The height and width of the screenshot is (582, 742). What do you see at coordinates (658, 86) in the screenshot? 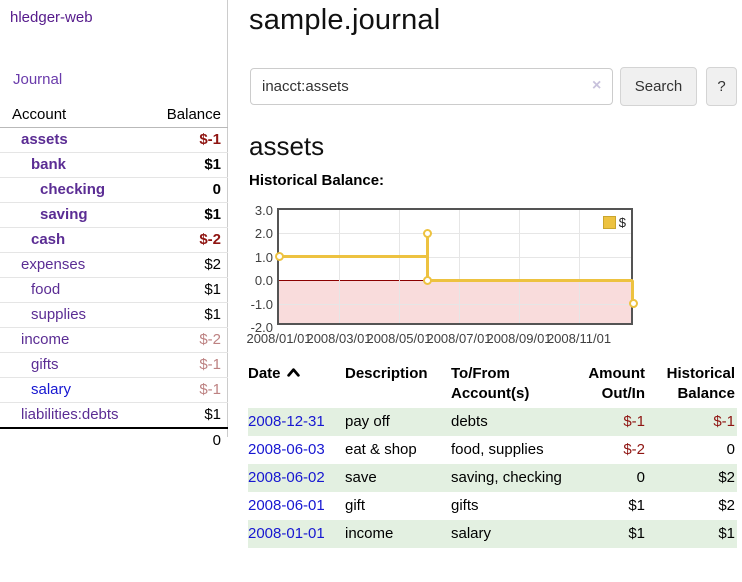
I see `search-button: Search` at bounding box center [658, 86].